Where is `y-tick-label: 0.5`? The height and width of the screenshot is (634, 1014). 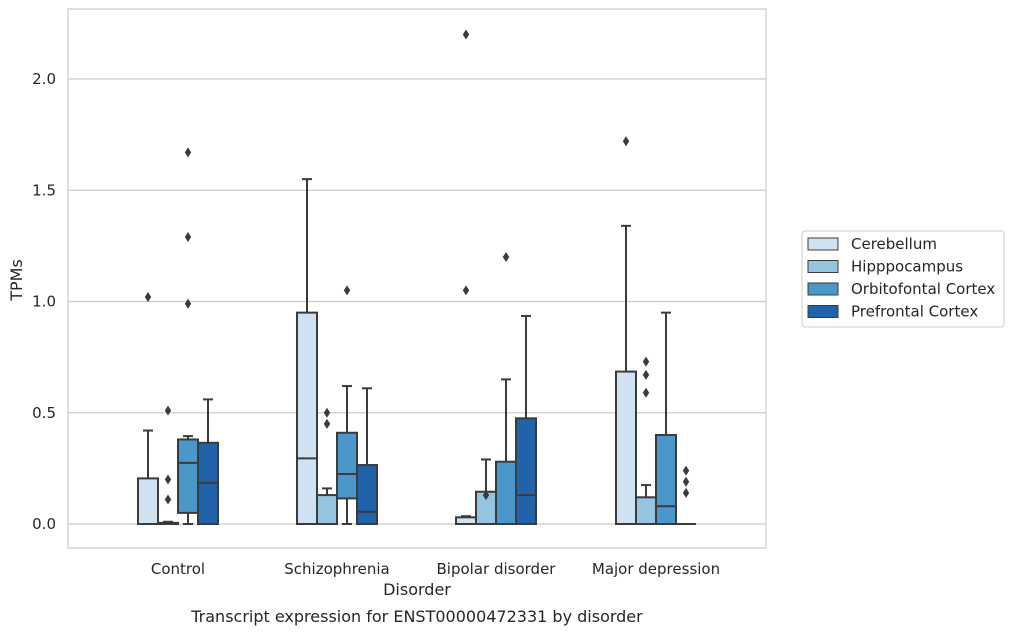 y-tick-label: 0.5 is located at coordinates (44, 413).